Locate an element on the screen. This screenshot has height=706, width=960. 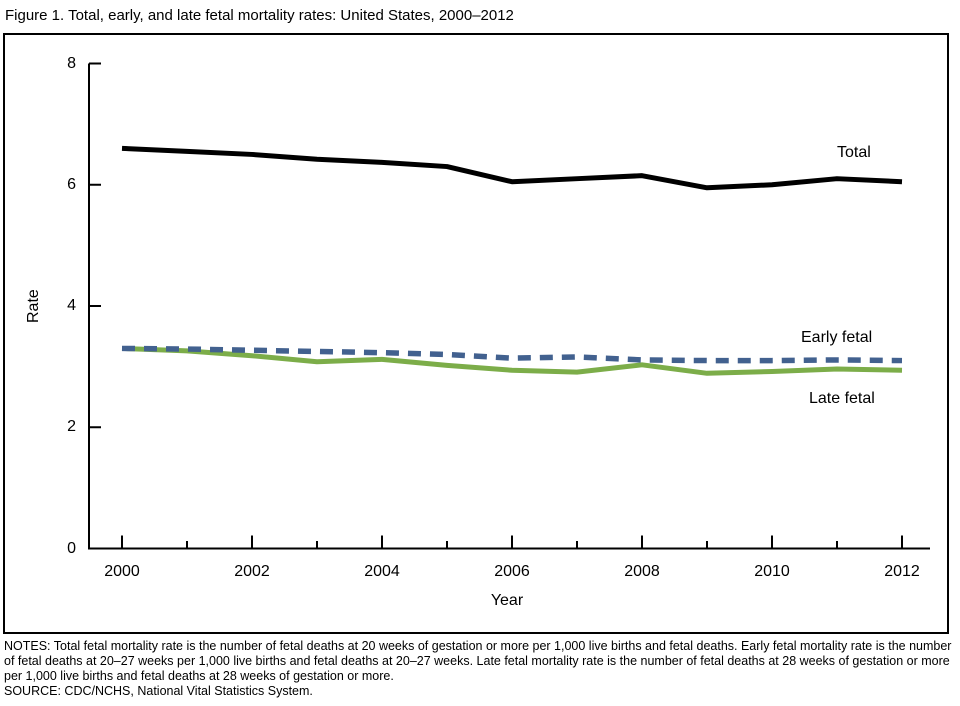
line-early-fetal is located at coordinates (512, 354).